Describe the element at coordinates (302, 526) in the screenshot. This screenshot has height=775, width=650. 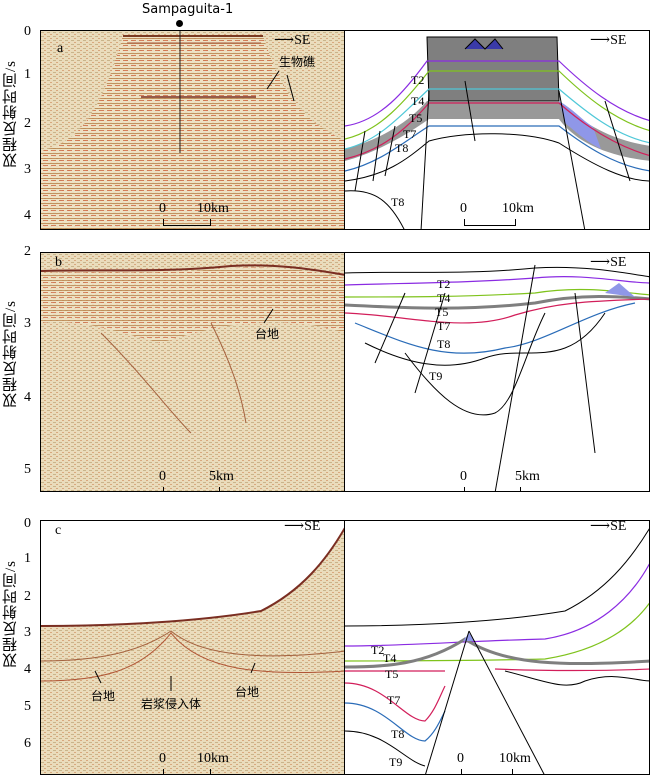
I see `direction-arrow-c-left: ⟶SE` at that location.